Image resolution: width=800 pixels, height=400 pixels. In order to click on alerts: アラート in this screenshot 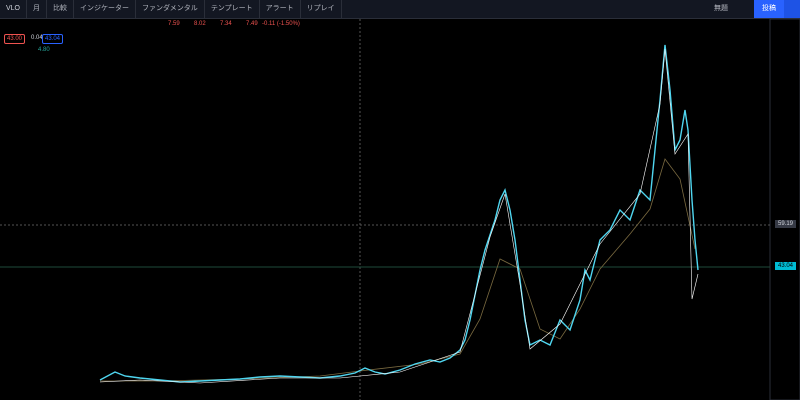, I will do `click(280, 9)`.